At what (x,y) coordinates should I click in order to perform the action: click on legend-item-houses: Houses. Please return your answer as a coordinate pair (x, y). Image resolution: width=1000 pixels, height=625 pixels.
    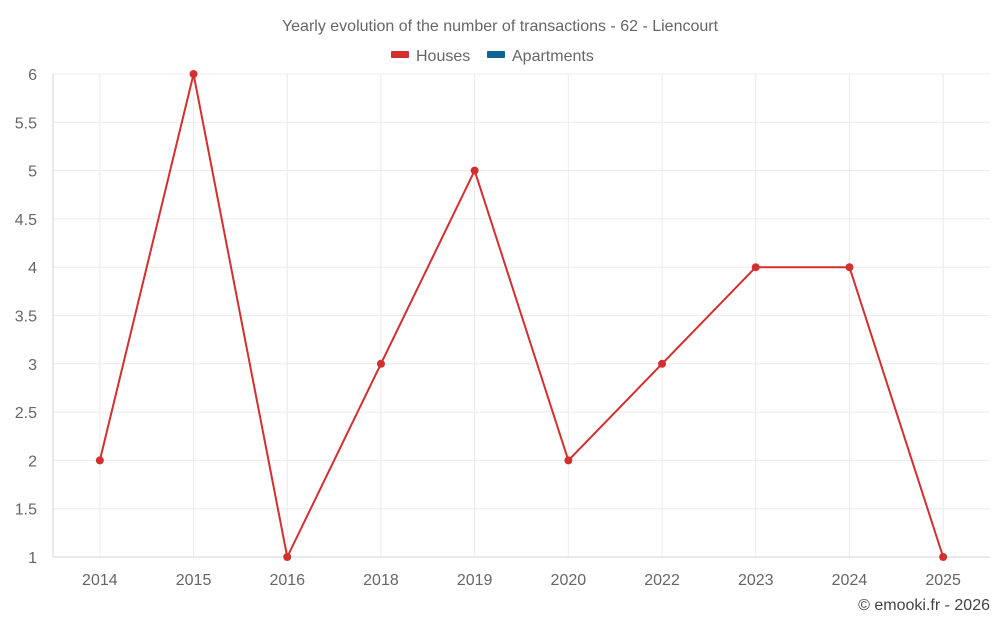
    Looking at the image, I should click on (430, 56).